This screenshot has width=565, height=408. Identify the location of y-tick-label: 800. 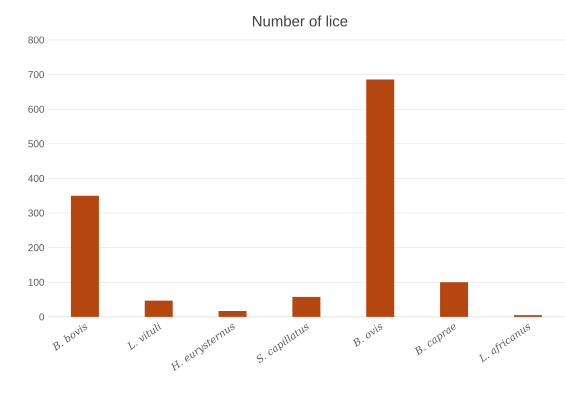
(36, 40).